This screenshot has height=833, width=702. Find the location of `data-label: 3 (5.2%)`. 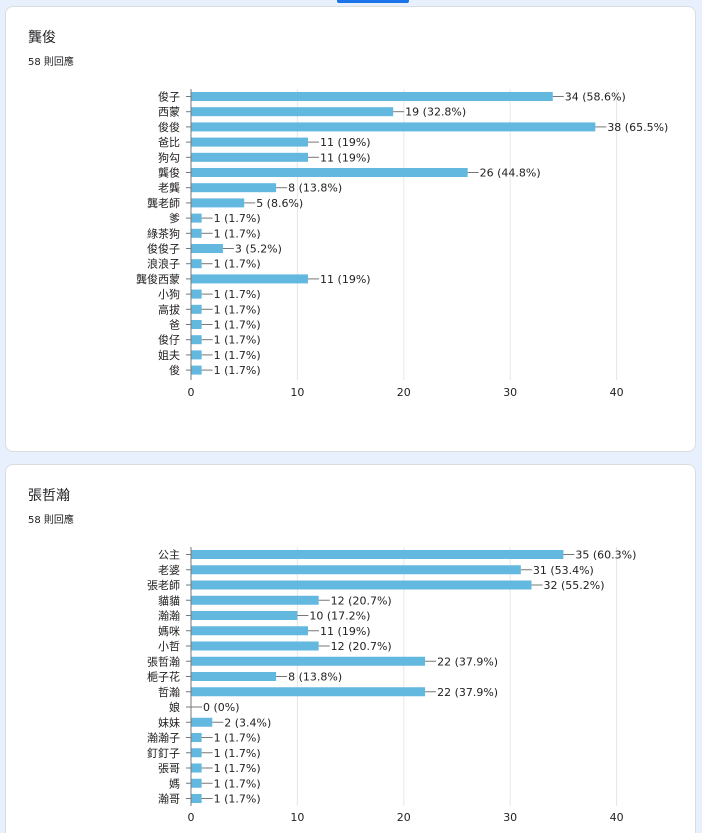

data-label: 3 (5.2%) is located at coordinates (258, 249).